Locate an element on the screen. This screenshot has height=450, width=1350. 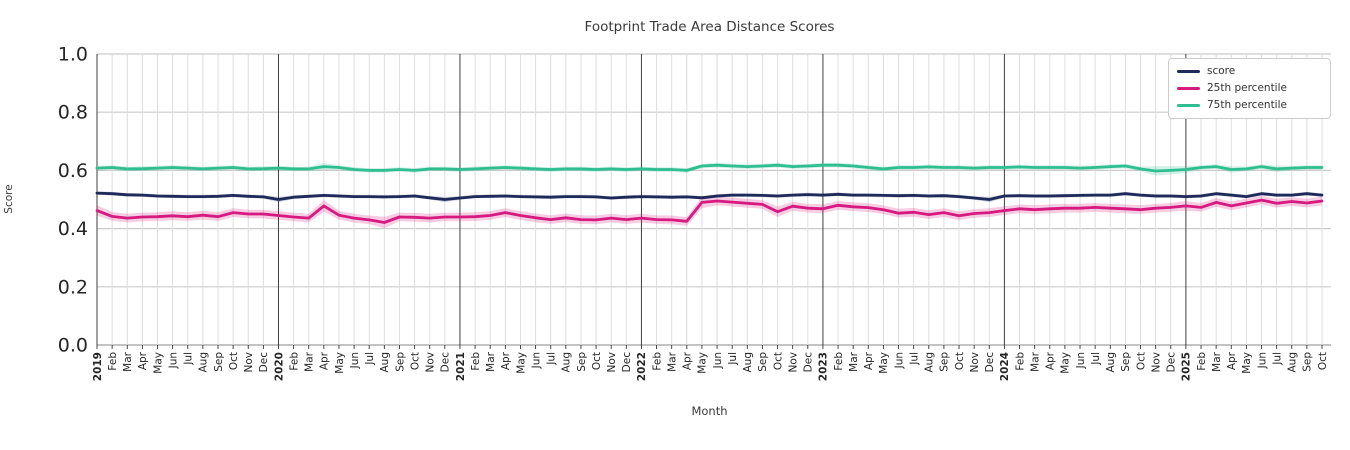
y-tick-label: 0.6 is located at coordinates (73, 171).